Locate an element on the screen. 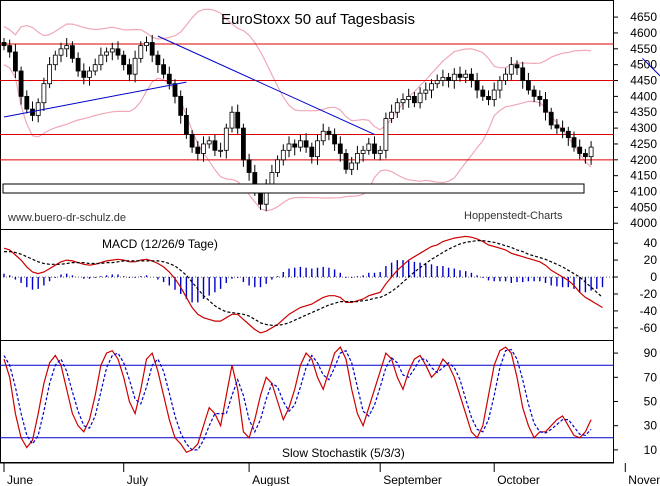  price-axis-tick-label: 4000 is located at coordinates (643, 223).